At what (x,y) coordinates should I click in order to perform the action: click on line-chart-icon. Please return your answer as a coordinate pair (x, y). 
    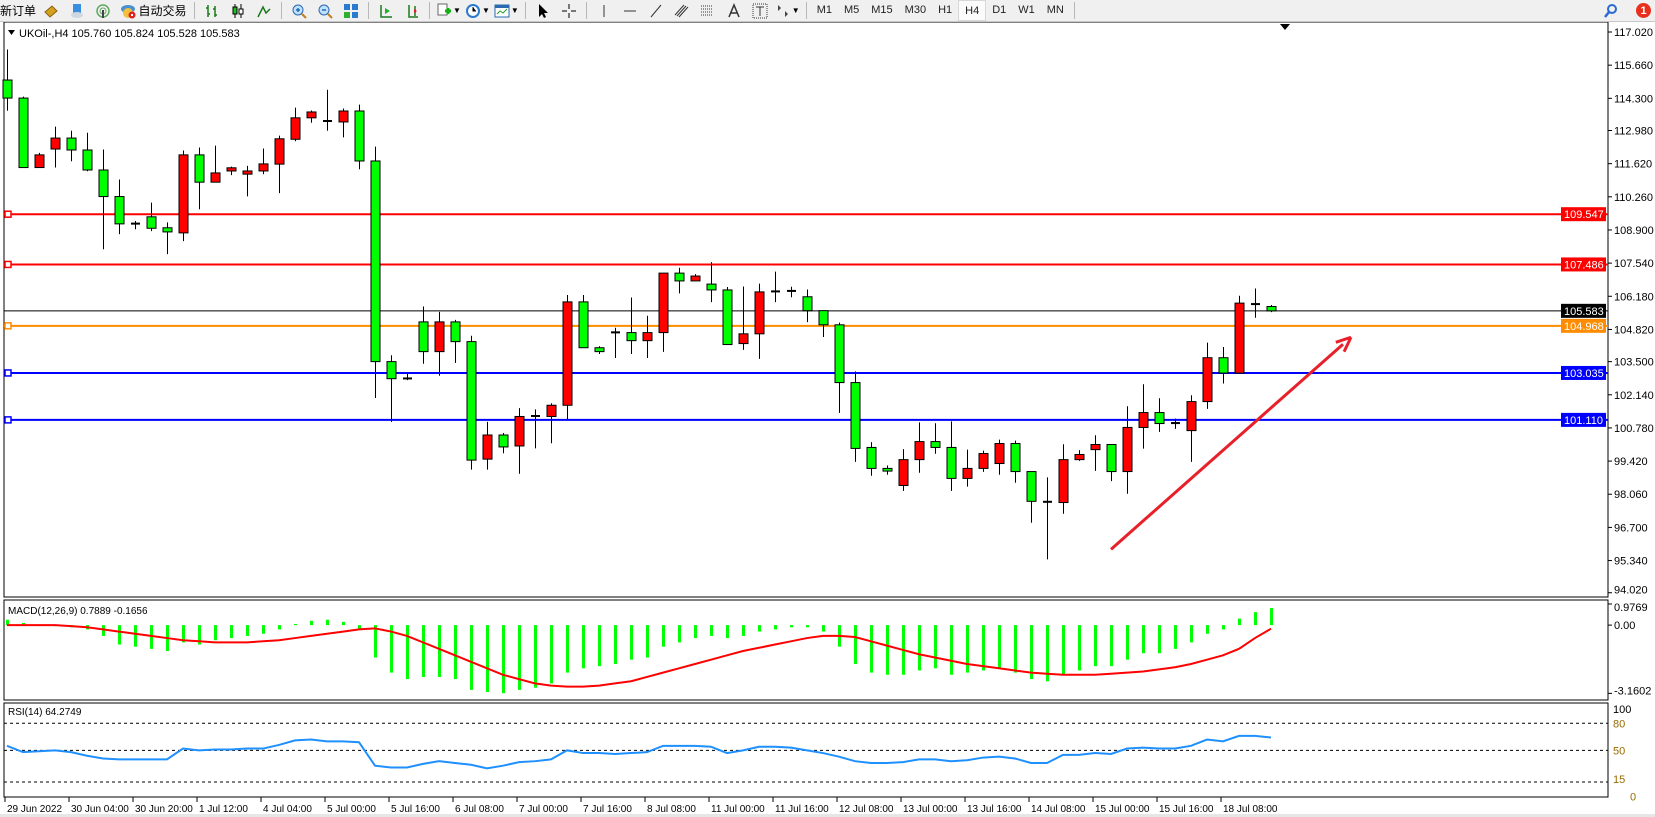
    Looking at the image, I should click on (264, 10).